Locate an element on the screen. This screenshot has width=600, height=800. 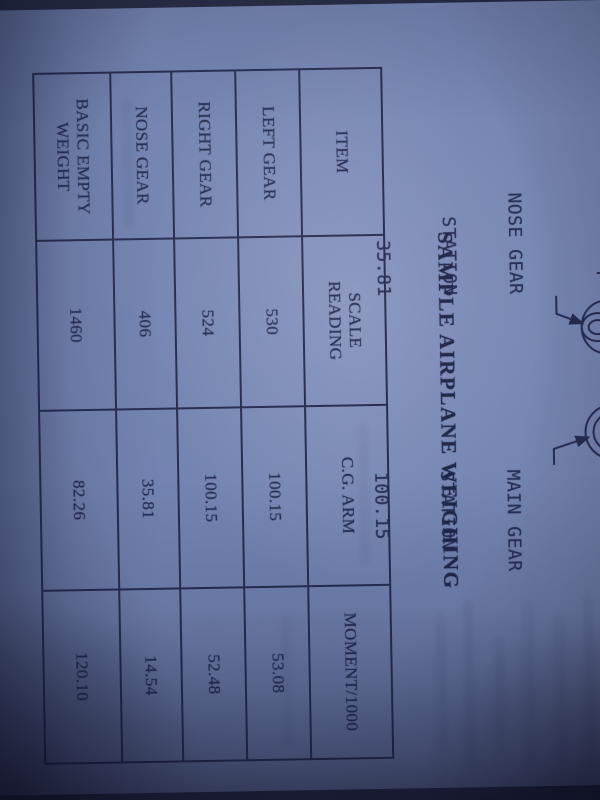
table-row: NOSE GEAR 406 35.81 14.54 is located at coordinates (147, 417).